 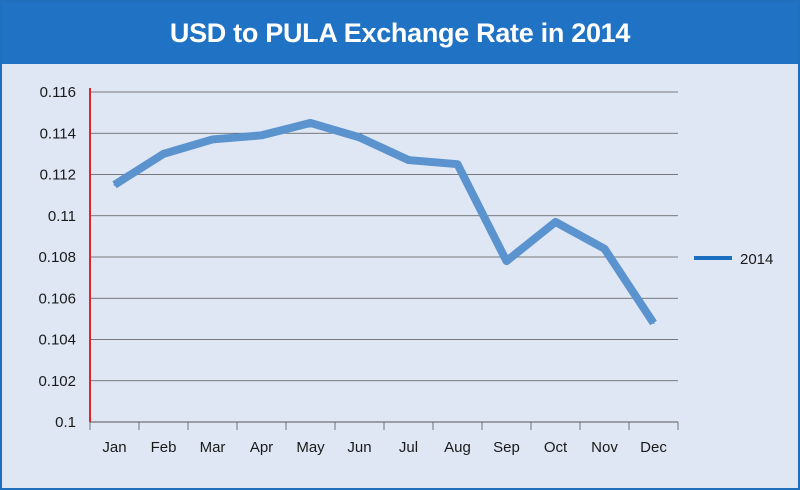 What do you see at coordinates (58, 175) in the screenshot?
I see `y-tick-label: 0.112` at bounding box center [58, 175].